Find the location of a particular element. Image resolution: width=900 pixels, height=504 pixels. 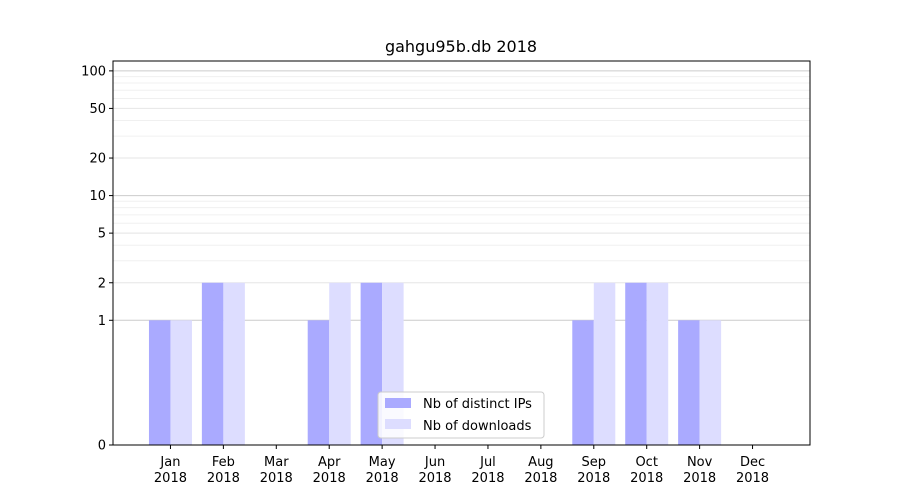

y-axis: 0 1 2 5 10 20 50 100 is located at coordinates (97, 259).